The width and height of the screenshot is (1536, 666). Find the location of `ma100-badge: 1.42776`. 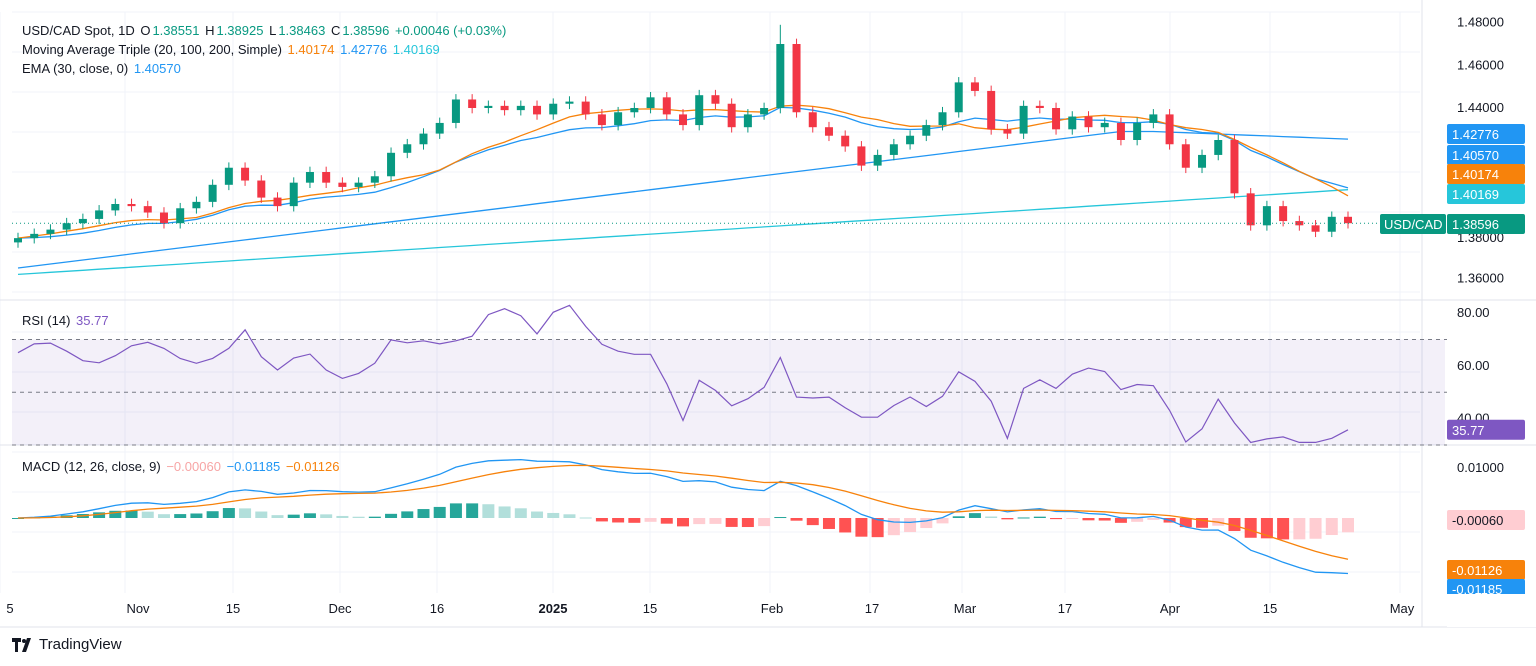

ma100-badge: 1.42776 is located at coordinates (1486, 134).